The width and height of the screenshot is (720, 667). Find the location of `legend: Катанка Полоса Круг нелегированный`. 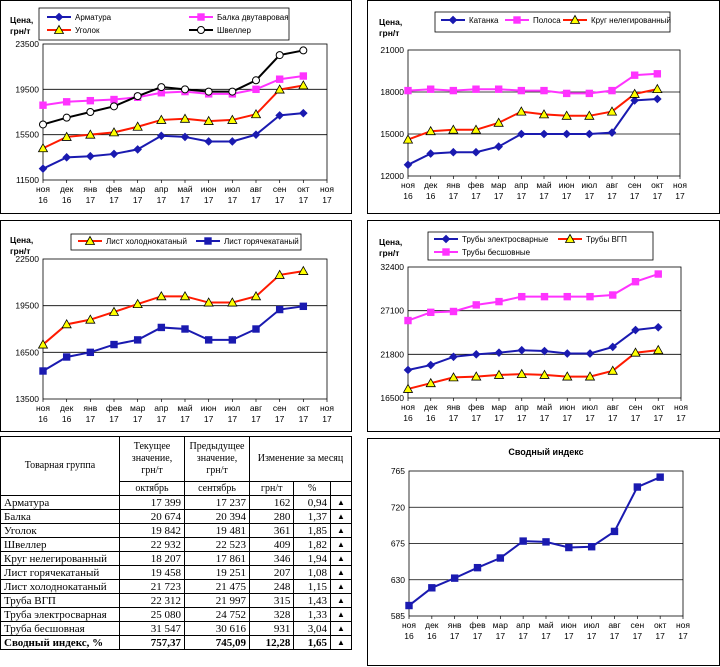

legend: Катанка Полоса Круг нелегированный is located at coordinates (552, 22).